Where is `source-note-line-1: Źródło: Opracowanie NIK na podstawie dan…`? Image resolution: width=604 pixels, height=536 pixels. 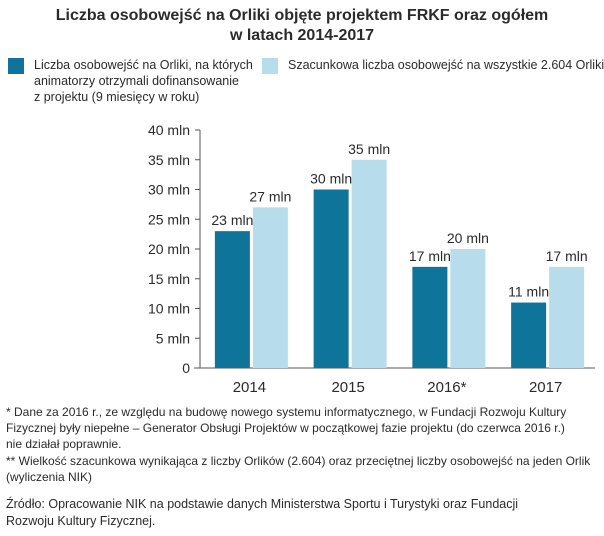
source-note-line-1: Źródło: Opracowanie NIK na podstawie dan… is located at coordinates (262, 504).